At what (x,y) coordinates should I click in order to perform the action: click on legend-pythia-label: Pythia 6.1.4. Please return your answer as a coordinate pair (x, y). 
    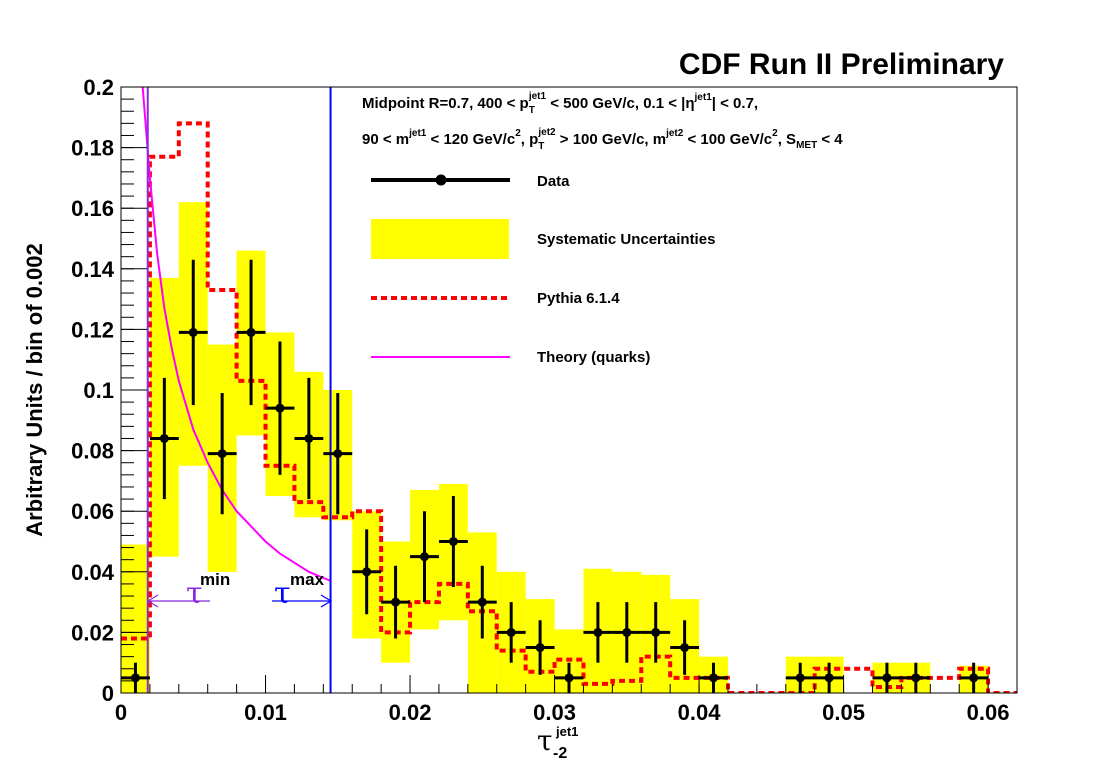
    Looking at the image, I should click on (578, 298).